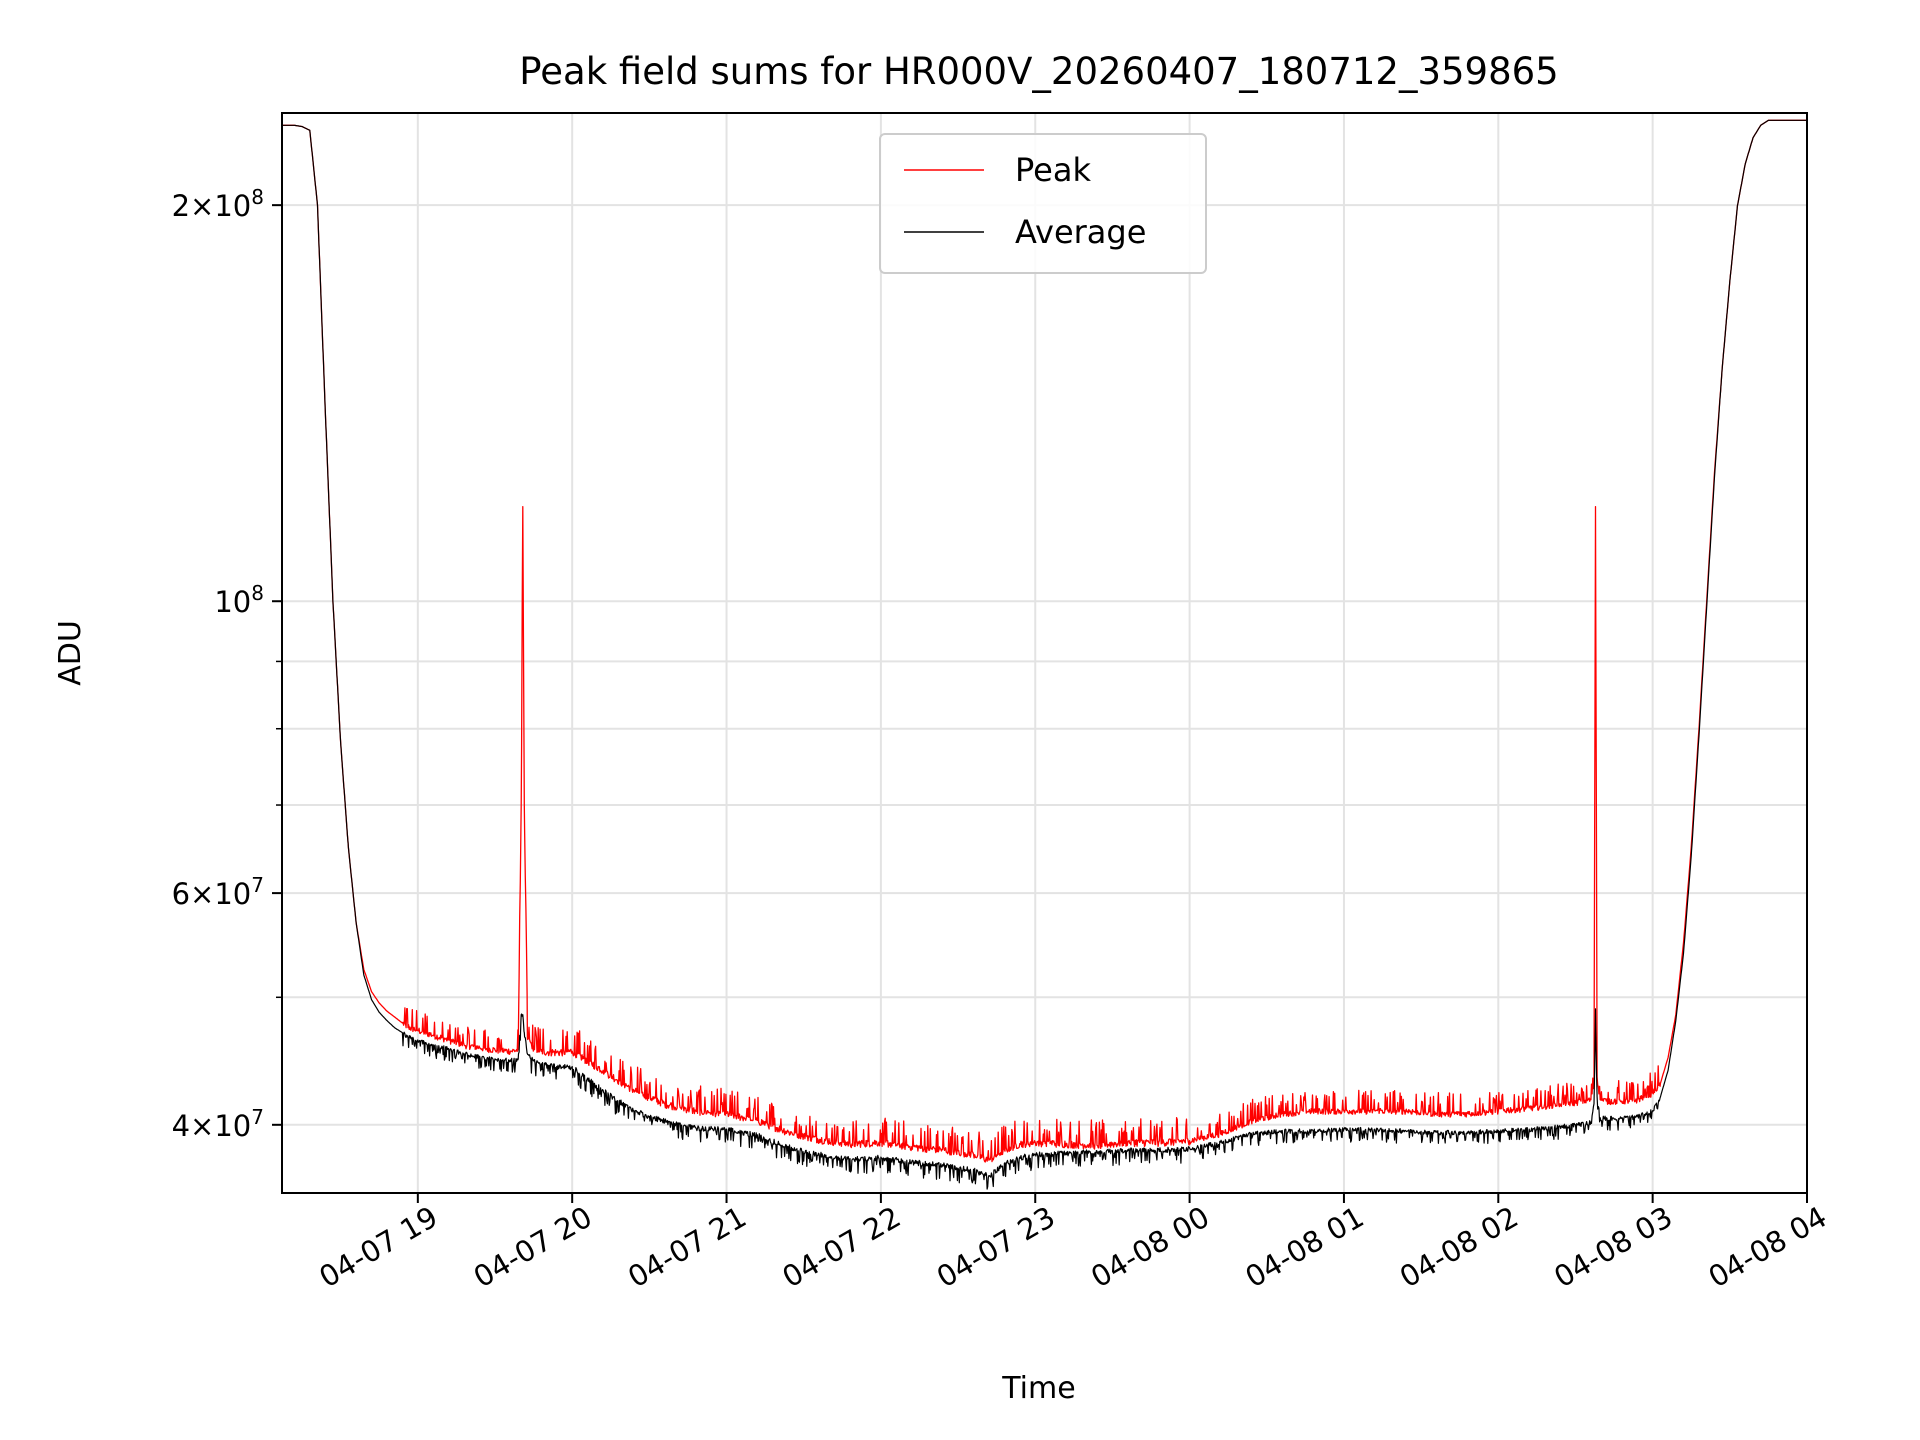 Image resolution: width=1920 pixels, height=1440 pixels. Describe the element at coordinates (218, 1124) in the screenshot. I see `y-tick-label: 4×10⁷` at that location.